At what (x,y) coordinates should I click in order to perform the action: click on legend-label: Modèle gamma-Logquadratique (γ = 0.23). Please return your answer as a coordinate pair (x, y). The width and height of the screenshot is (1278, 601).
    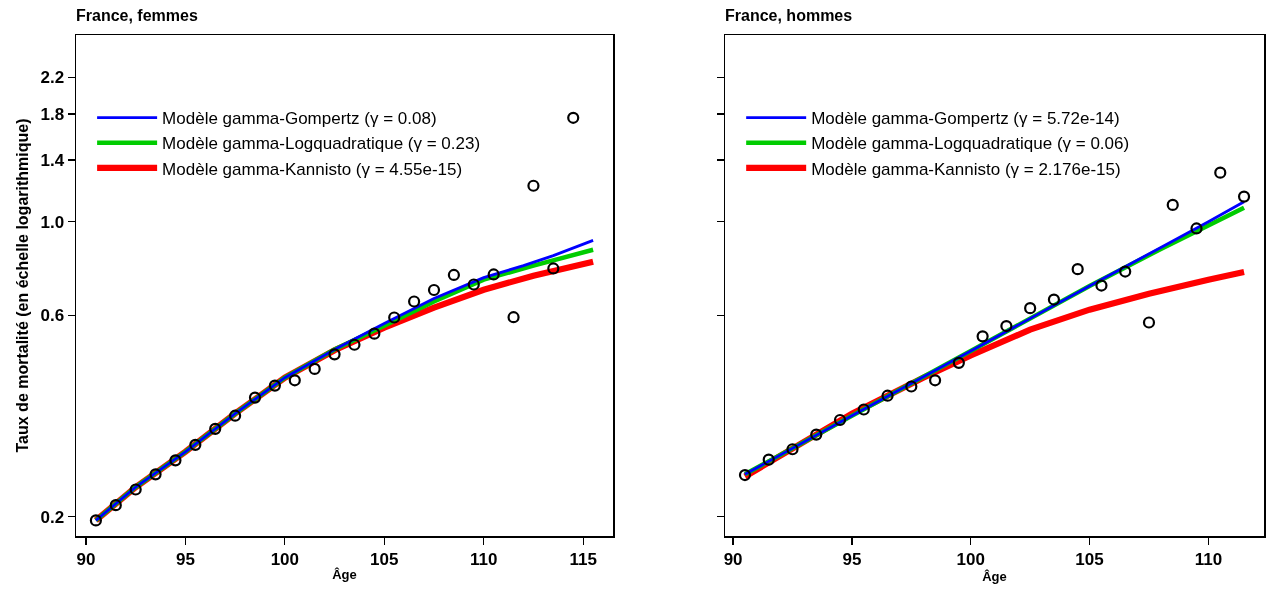
    Looking at the image, I should click on (321, 144).